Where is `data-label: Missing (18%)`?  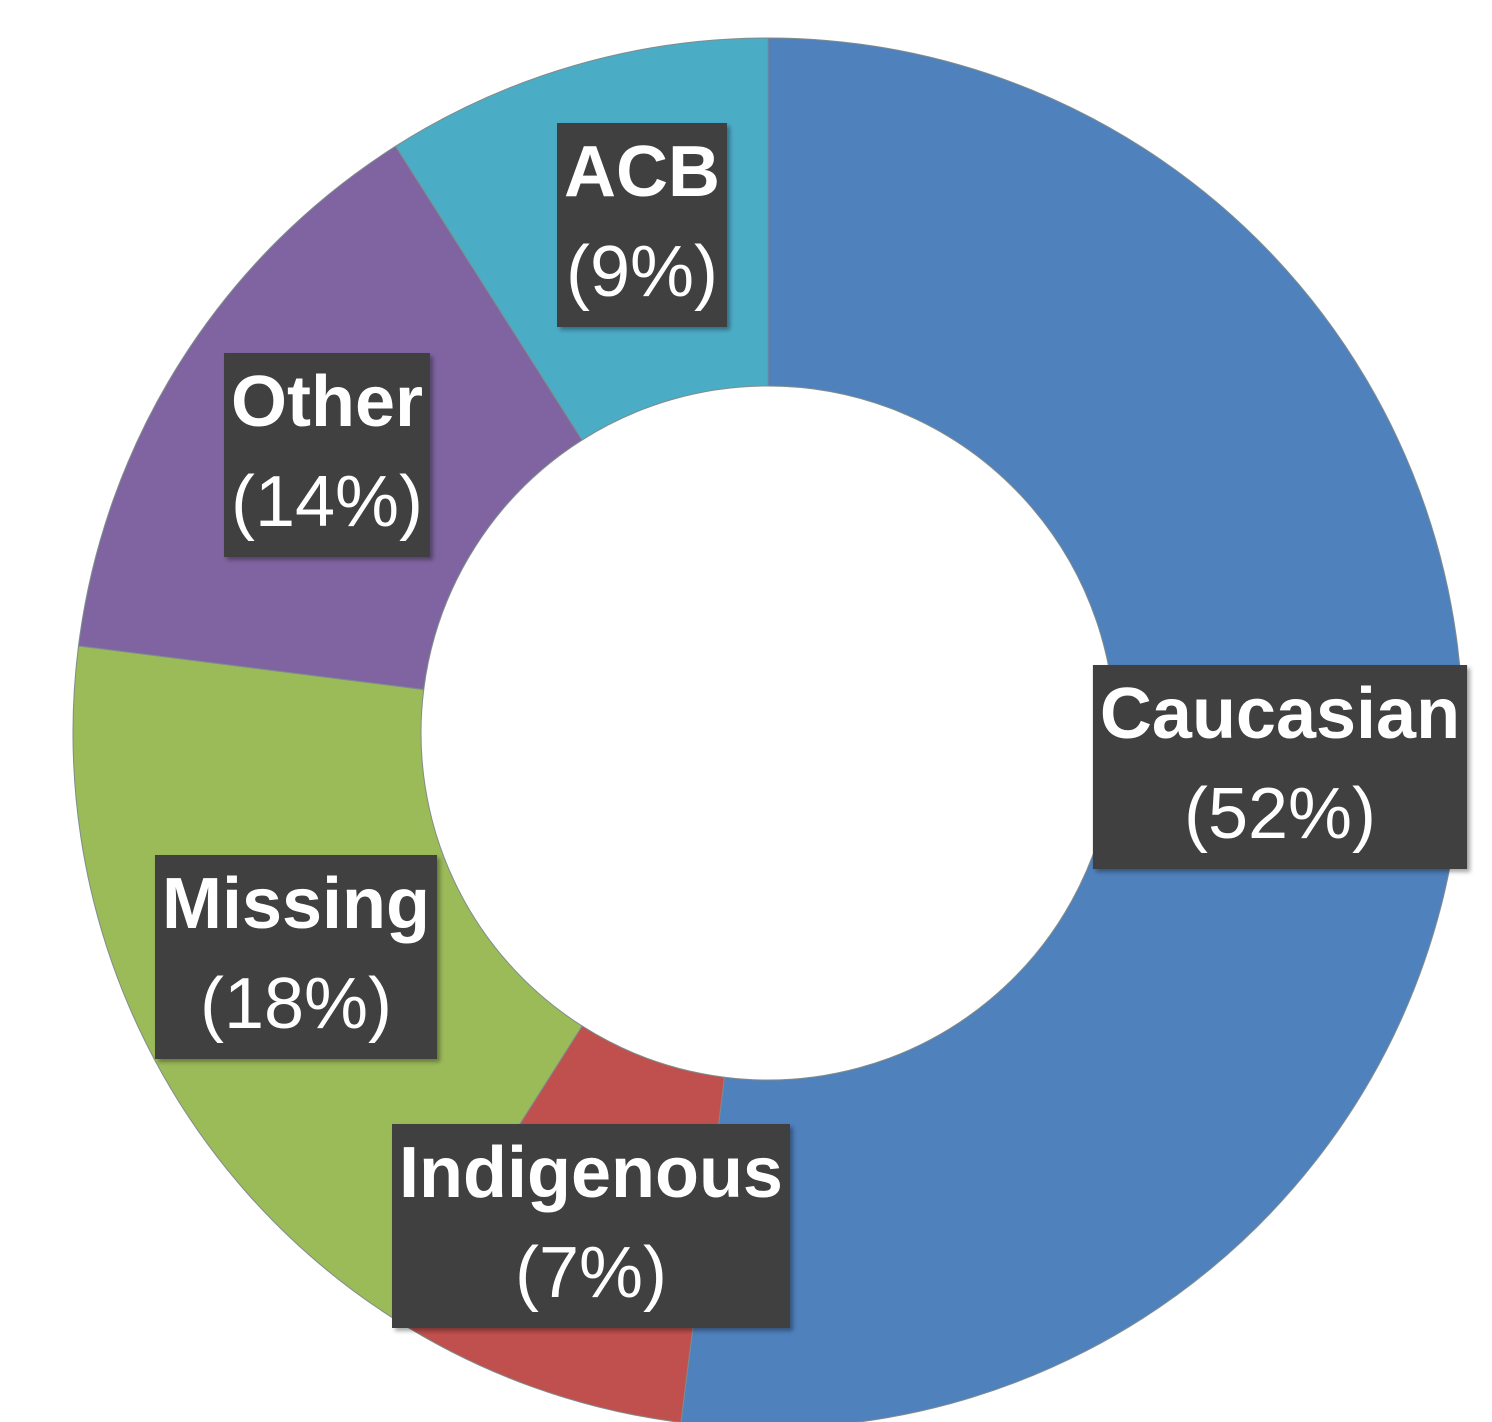
data-label: Missing (18%) is located at coordinates (296, 957).